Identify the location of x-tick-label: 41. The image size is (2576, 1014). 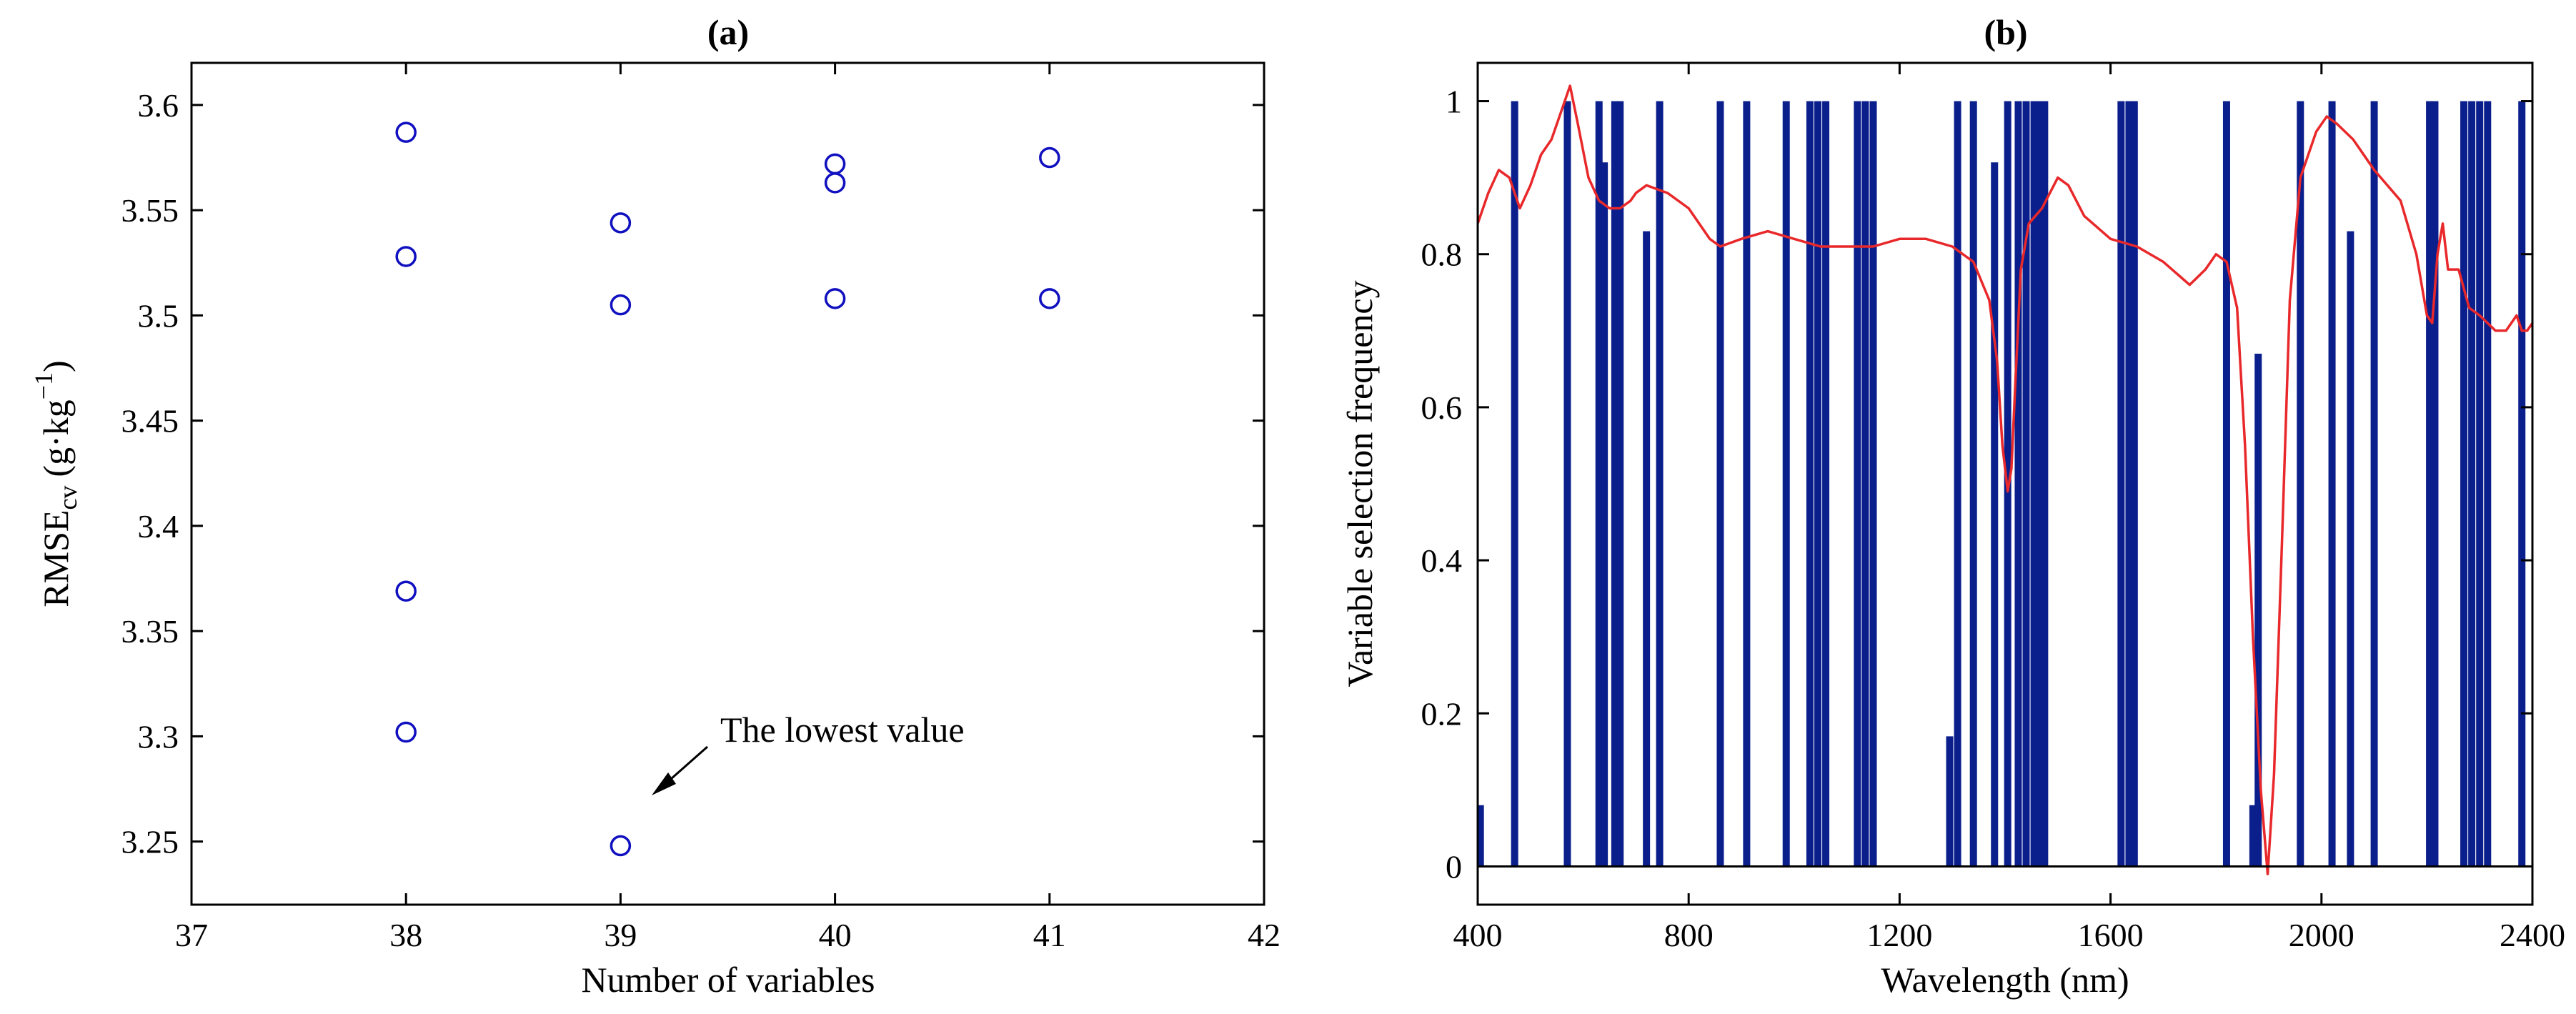
(1049, 935).